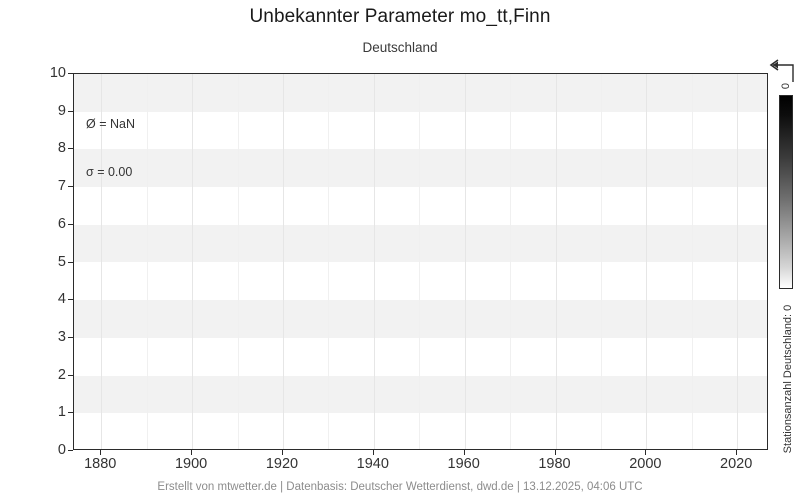  Describe the element at coordinates (61, 374) in the screenshot. I see `y-tick-label: 2` at that location.